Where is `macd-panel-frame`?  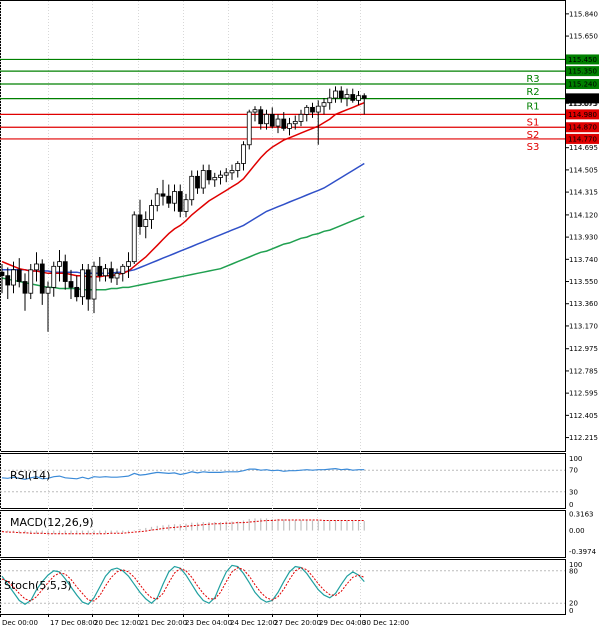 macd-panel-frame is located at coordinates (283, 534).